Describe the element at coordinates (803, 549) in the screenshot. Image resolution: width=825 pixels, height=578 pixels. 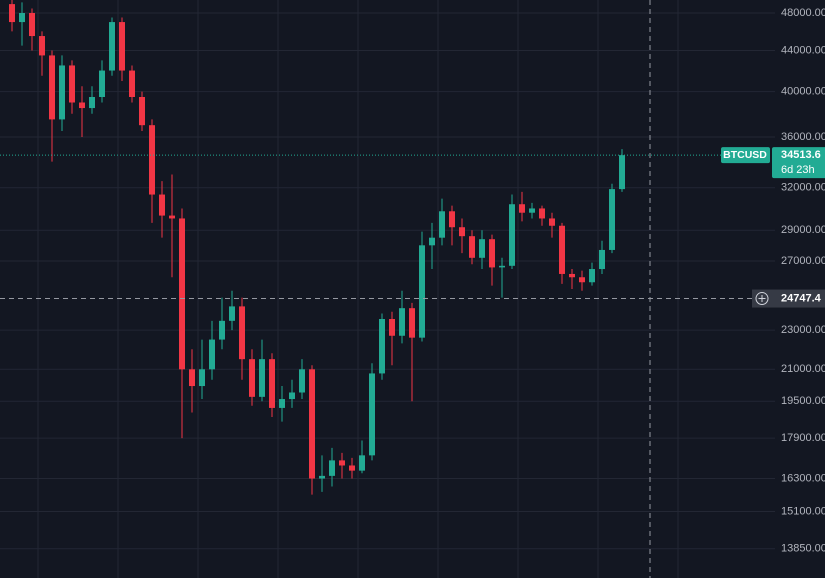
I see `y-tick-label: 13850.00` at that location.